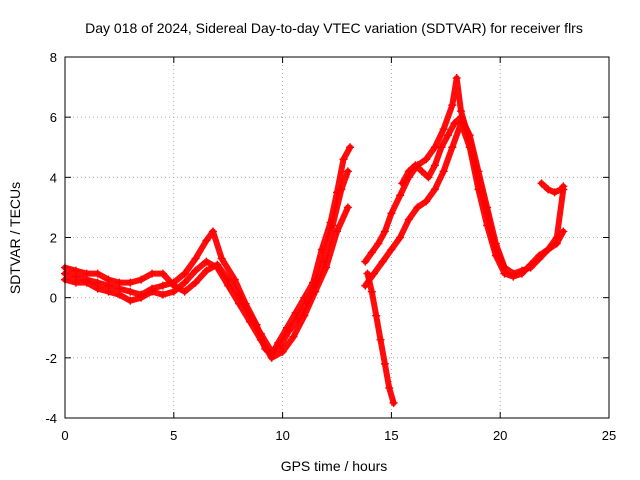 This screenshot has width=640, height=480. What do you see at coordinates (453, 192) in the screenshot?
I see `series-track-g` at bounding box center [453, 192].